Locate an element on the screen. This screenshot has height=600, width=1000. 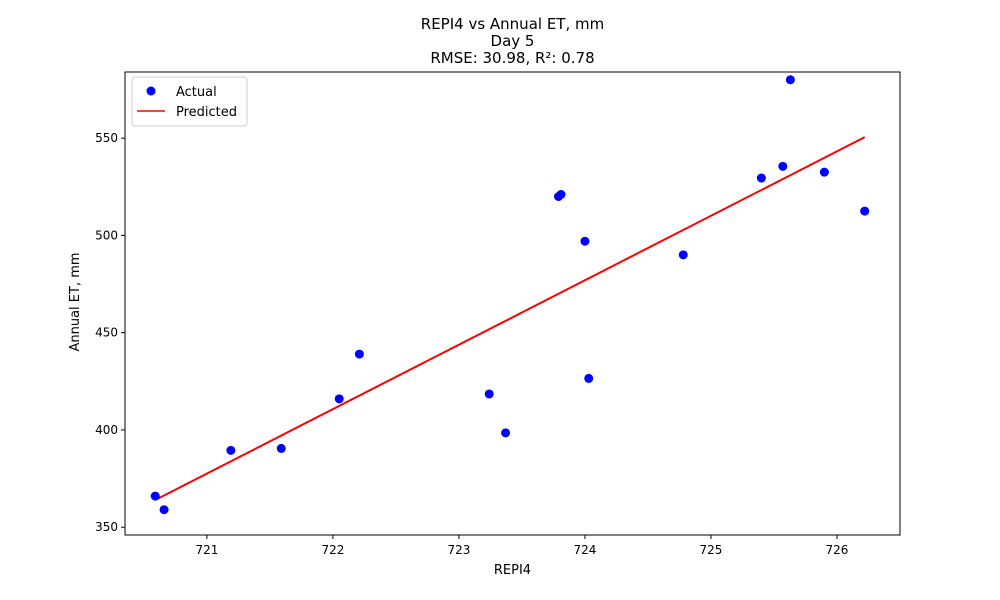
legend: Actual Predicted is located at coordinates (189, 101).